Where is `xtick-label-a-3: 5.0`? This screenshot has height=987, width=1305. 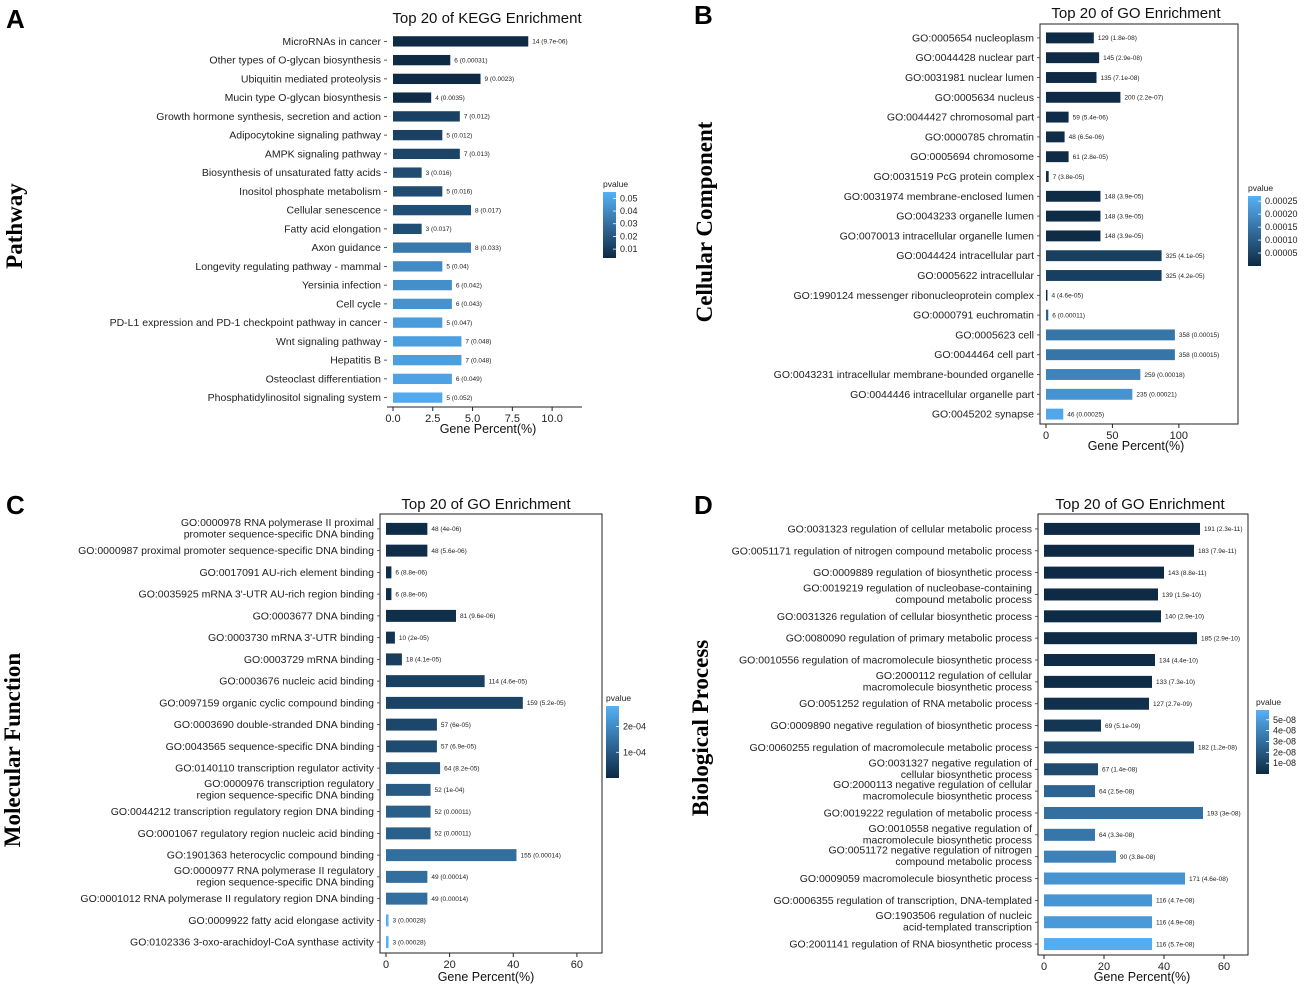
xtick-label-a-3: 5.0 is located at coordinates (472, 419).